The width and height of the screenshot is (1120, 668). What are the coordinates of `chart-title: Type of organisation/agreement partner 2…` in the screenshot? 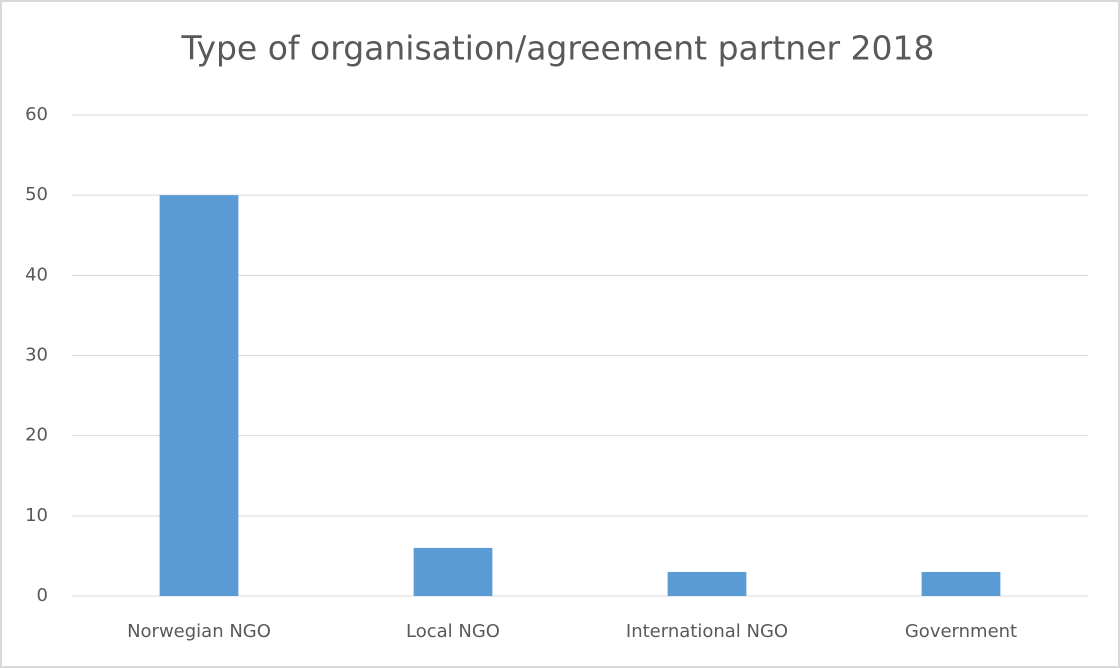 It's located at (557, 48).